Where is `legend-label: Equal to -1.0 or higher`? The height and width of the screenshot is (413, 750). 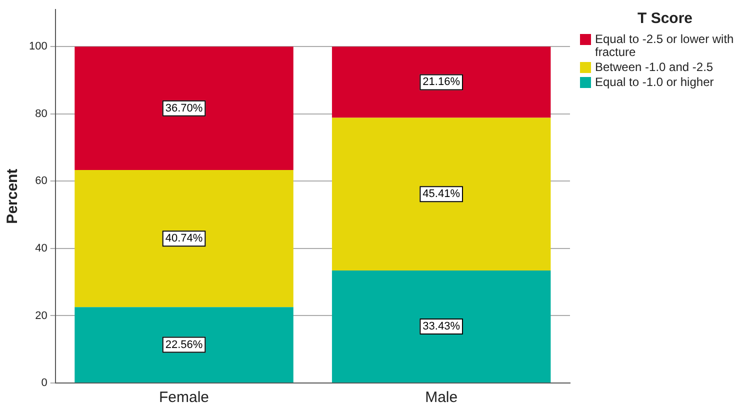 legend-label: Equal to -1.0 or higher is located at coordinates (654, 82).